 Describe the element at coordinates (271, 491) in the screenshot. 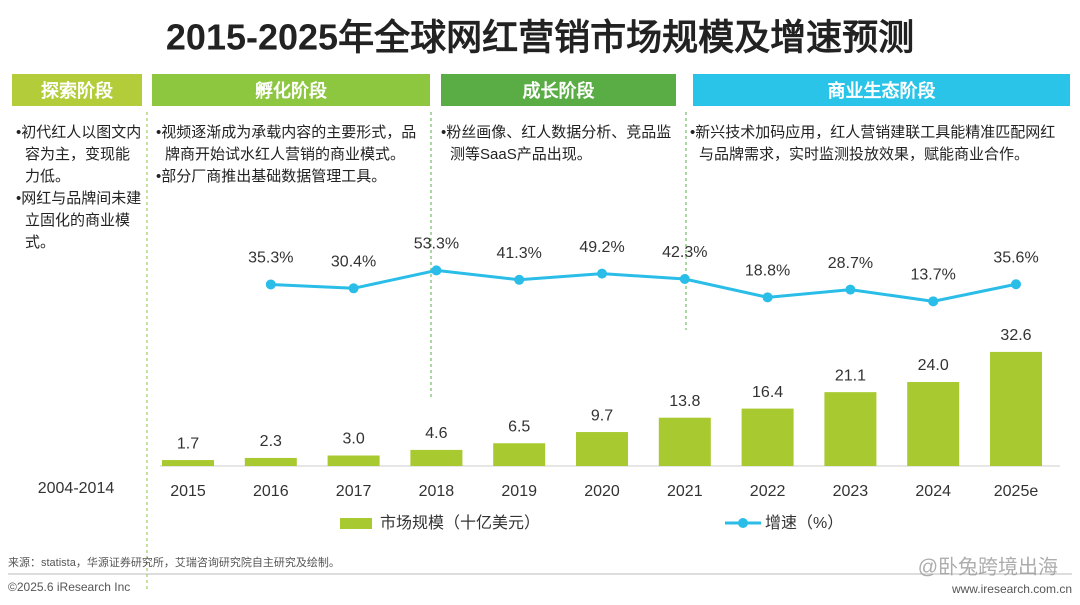

I see `x-tick-label: 2016` at that location.